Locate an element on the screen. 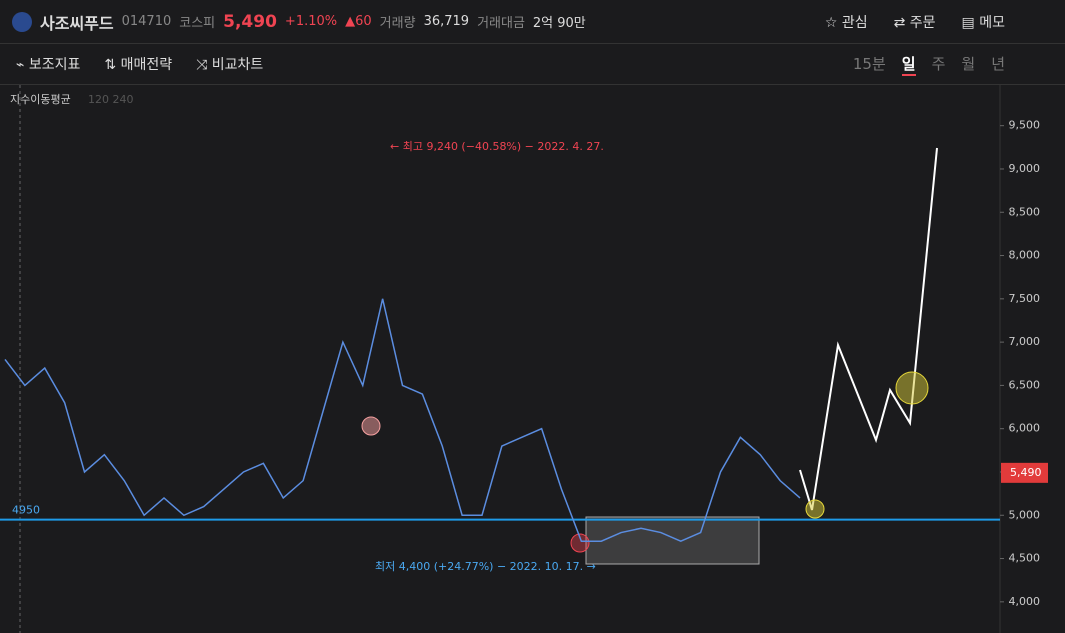 This screenshot has height=633, width=1065. change-pct: +1.10% is located at coordinates (311, 21).